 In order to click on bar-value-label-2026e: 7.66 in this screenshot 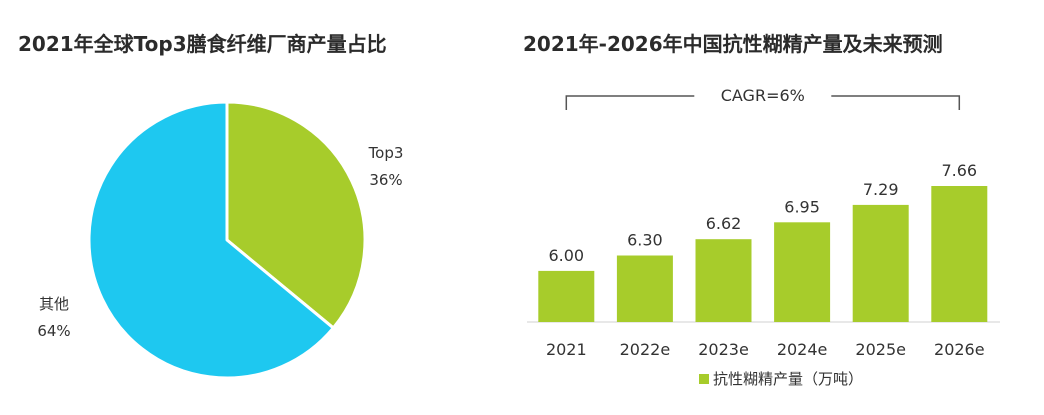, I will do `click(959, 170)`.